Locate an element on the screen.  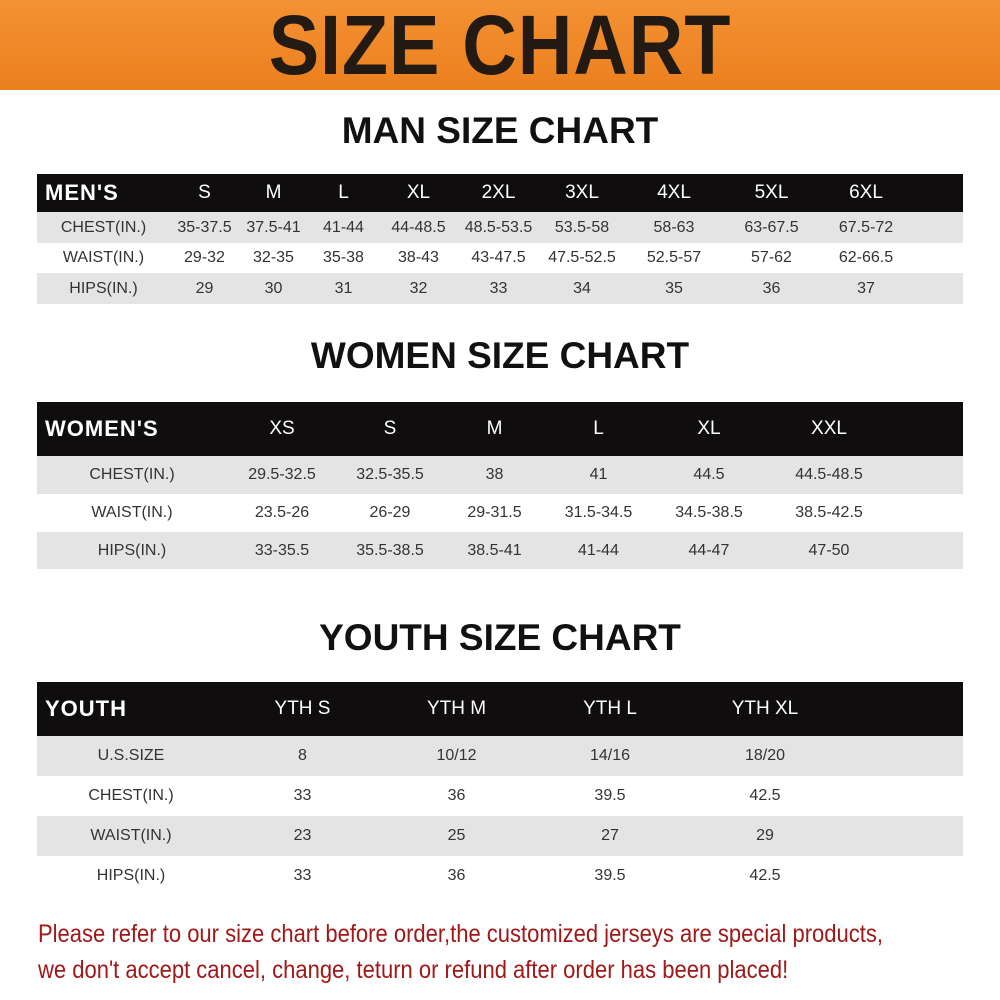
table-cell: 63-67.5 is located at coordinates (771, 227).